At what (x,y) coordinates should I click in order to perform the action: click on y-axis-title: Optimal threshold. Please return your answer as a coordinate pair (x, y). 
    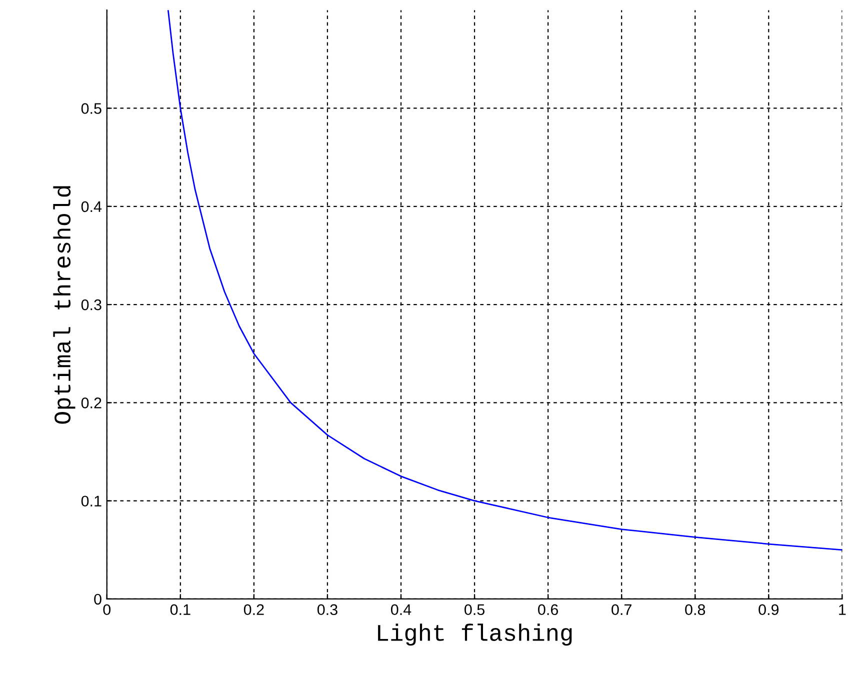
    Looking at the image, I should click on (64, 305).